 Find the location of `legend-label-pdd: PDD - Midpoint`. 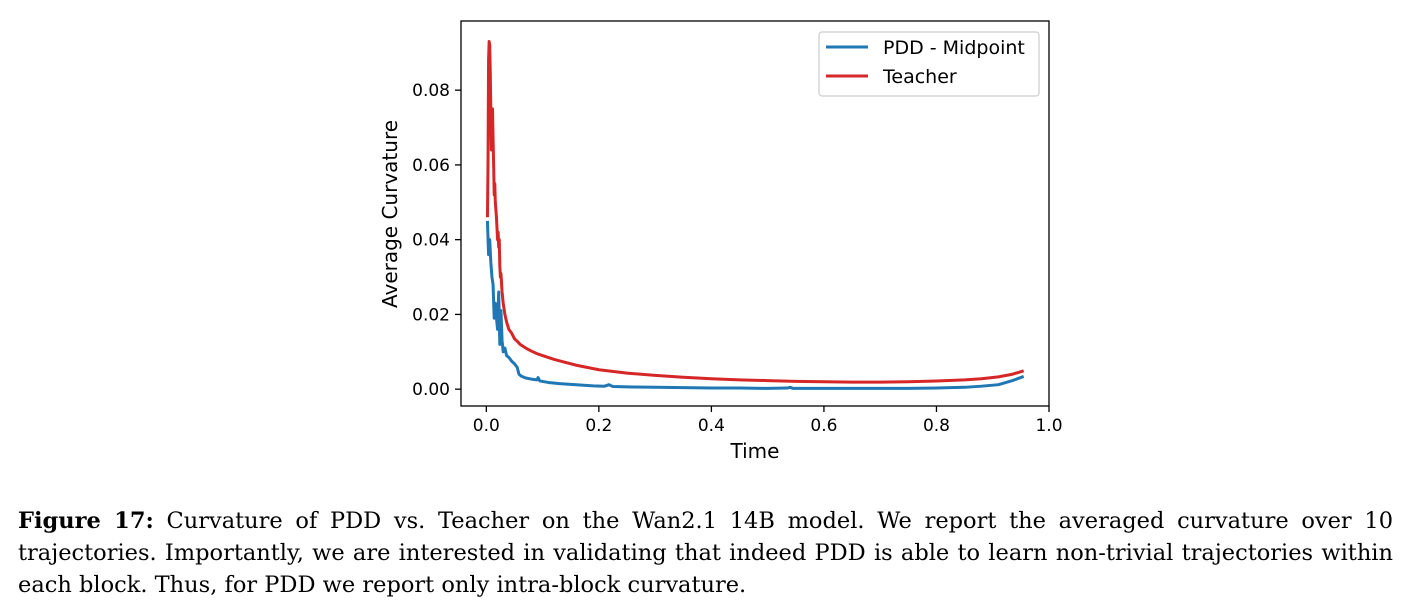

legend-label-pdd: PDD - Midpoint is located at coordinates (954, 48).